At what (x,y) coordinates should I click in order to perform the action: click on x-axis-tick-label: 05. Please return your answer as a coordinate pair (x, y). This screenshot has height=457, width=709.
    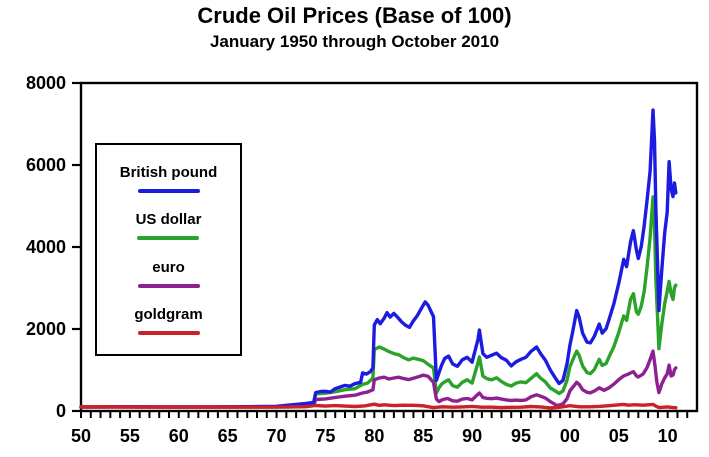
    Looking at the image, I should click on (619, 436).